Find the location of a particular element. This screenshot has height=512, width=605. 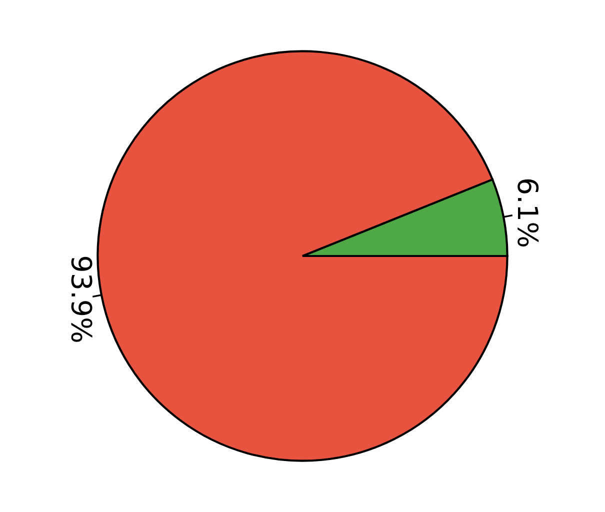

data-label: 6.1% is located at coordinates (528, 212).